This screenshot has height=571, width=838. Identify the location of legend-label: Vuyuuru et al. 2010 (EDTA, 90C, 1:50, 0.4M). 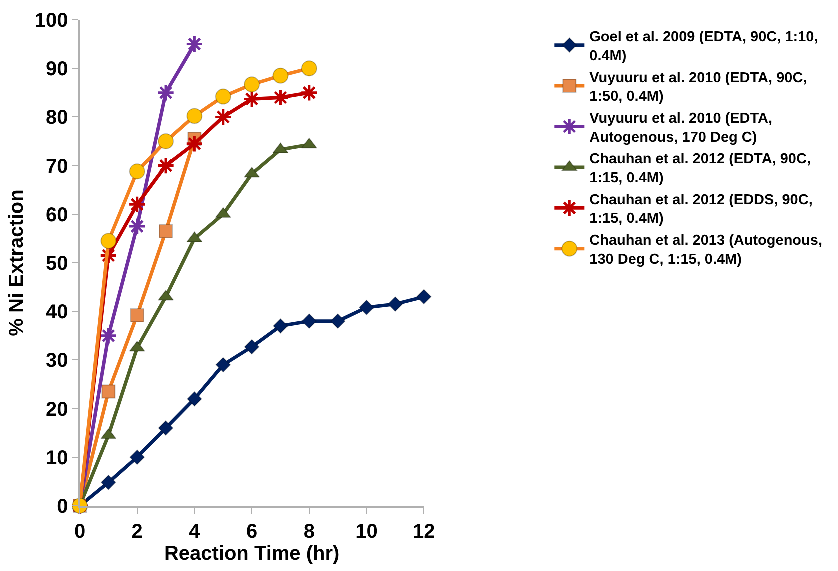
(699, 88).